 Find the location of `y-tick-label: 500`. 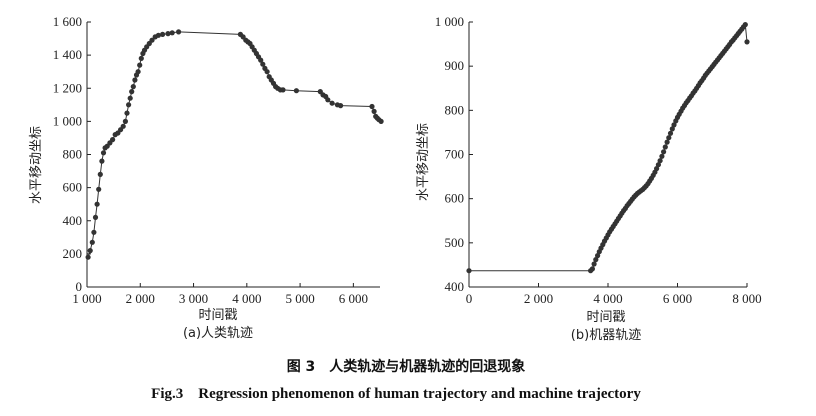

y-tick-label: 500 is located at coordinates (455, 242).